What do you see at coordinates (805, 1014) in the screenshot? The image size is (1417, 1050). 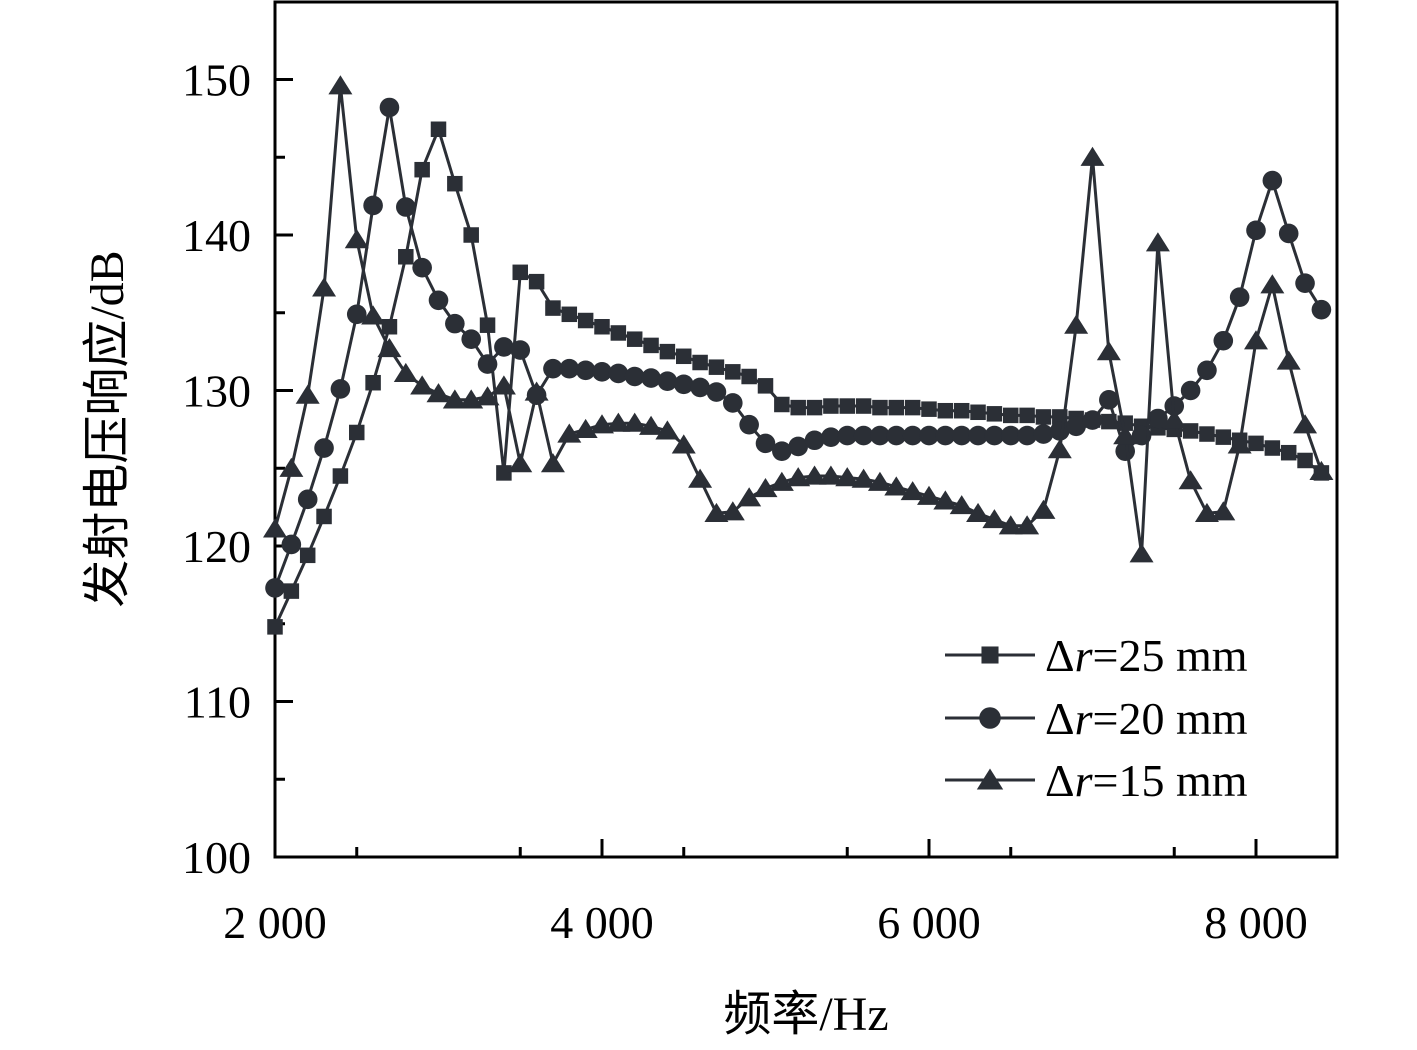 I see `x-axis-title: 频率/Hz` at bounding box center [805, 1014].